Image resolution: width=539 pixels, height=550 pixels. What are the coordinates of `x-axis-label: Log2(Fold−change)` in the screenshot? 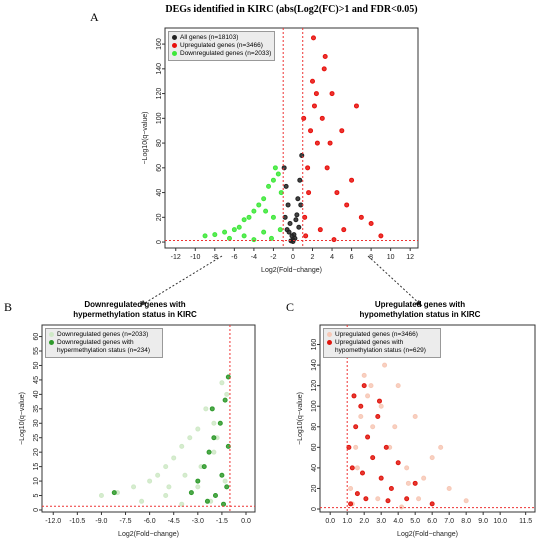 It's located at (291, 270).